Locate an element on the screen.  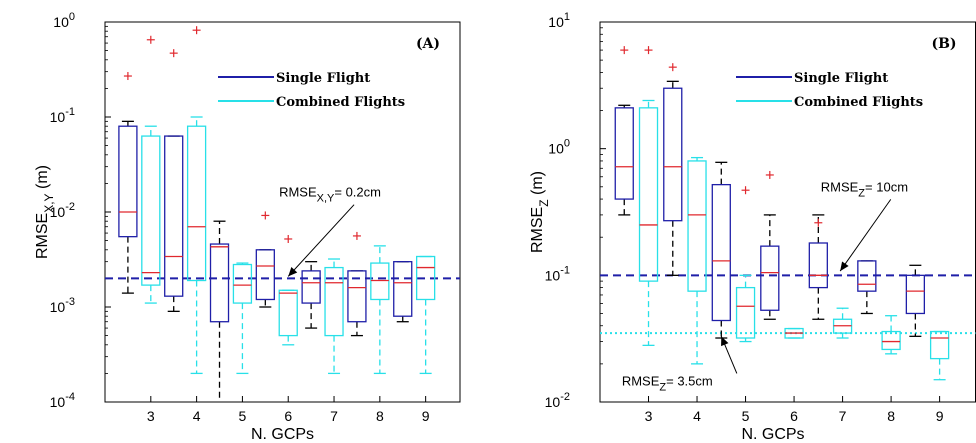
y-tick-label: 10⁻² is located at coordinates (557, 400).